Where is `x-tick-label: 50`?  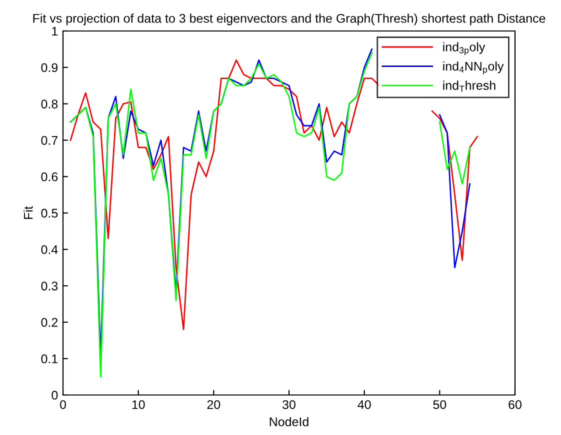
x-tick-label: 50 is located at coordinates (439, 405).